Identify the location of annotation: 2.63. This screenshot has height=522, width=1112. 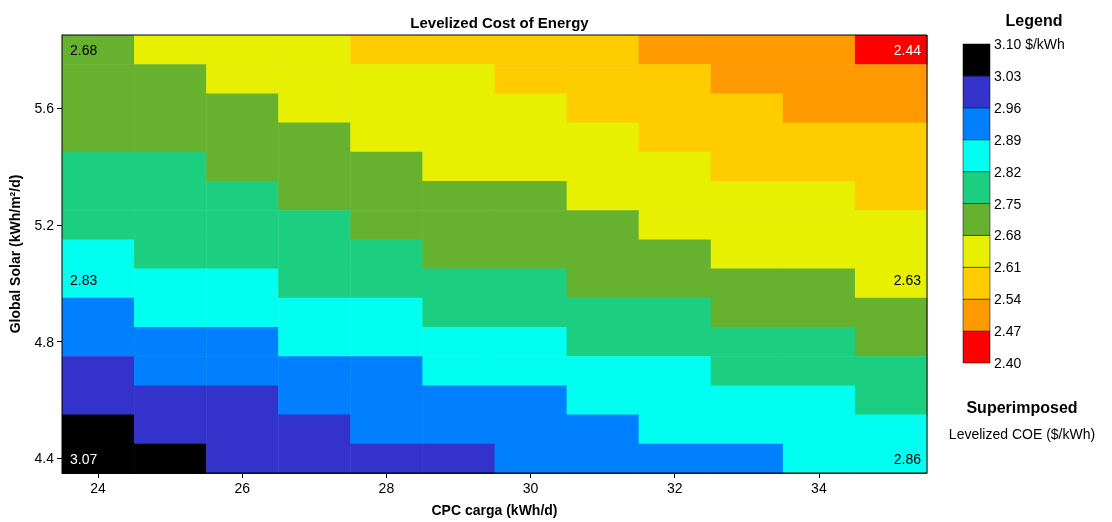
(907, 280).